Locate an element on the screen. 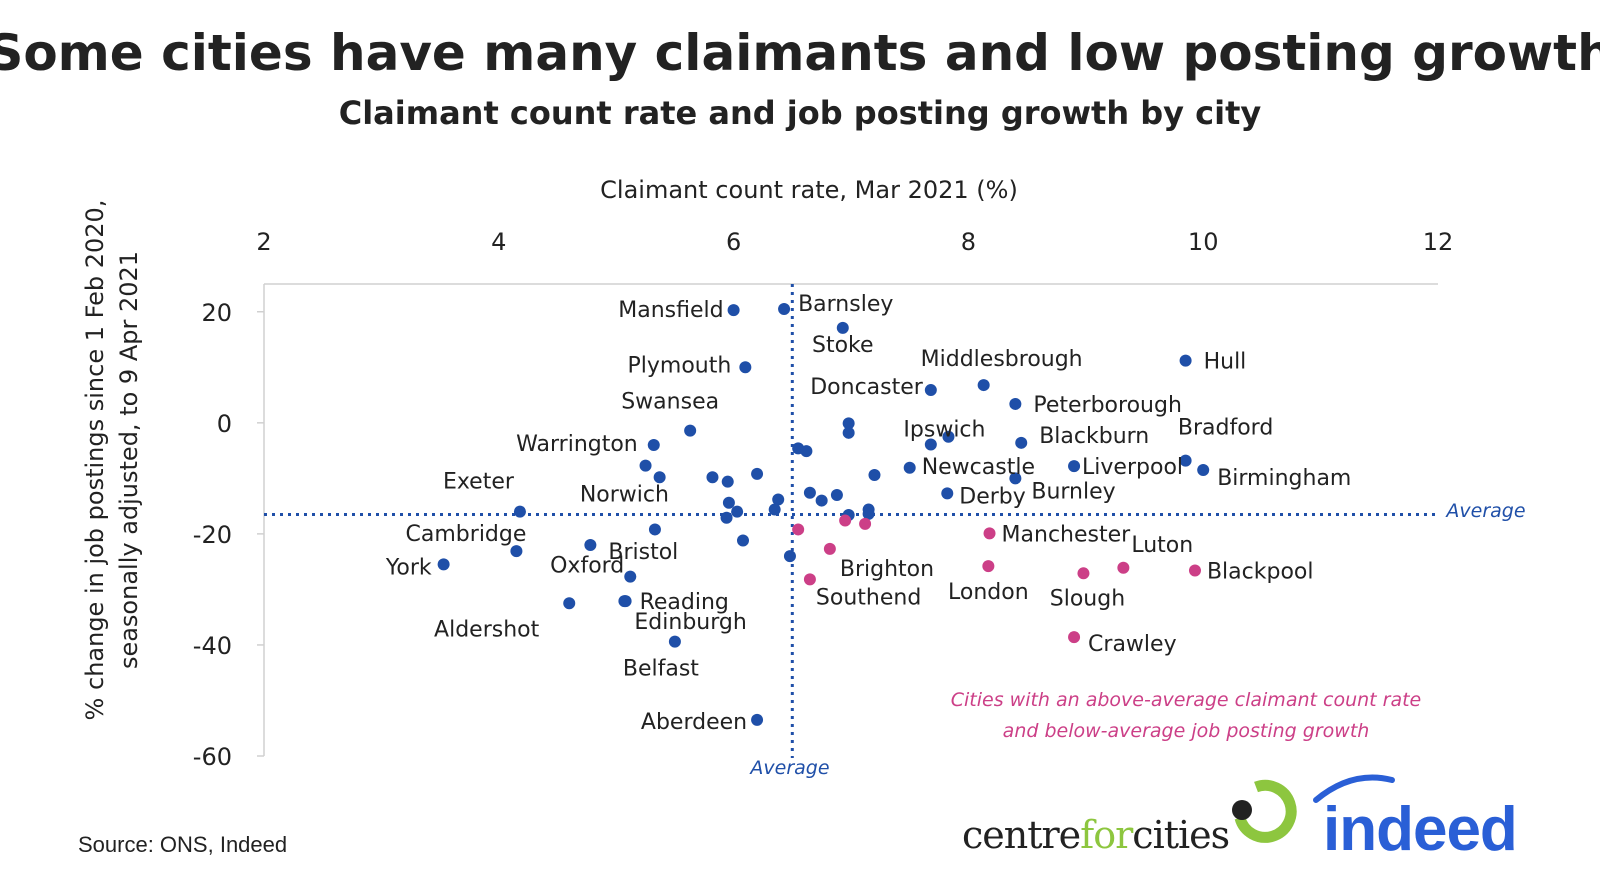 Image resolution: width=1600 pixels, height=873 pixels. indeed-logo: indeed is located at coordinates (1415, 819).